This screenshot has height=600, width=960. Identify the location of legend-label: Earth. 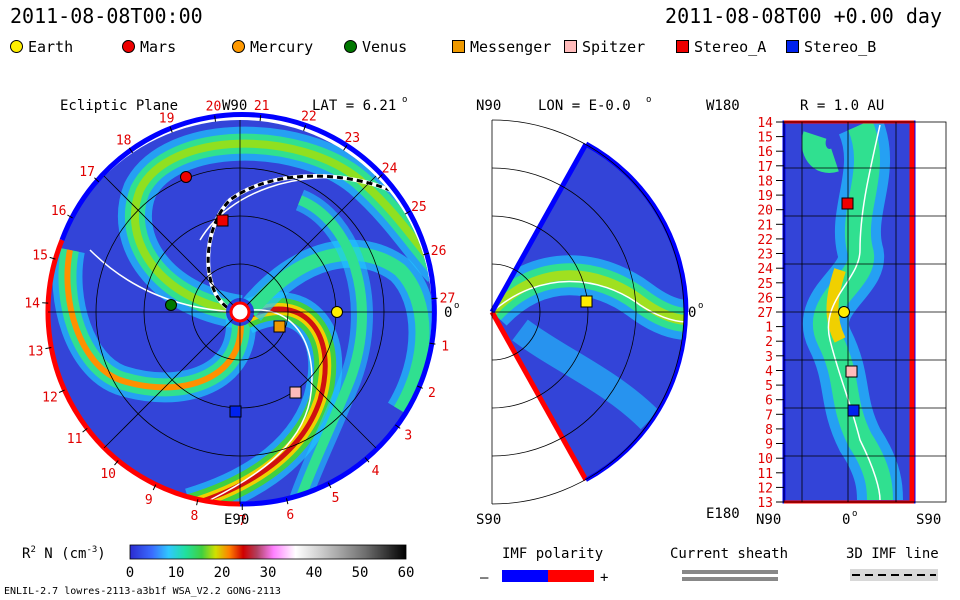
(51, 47).